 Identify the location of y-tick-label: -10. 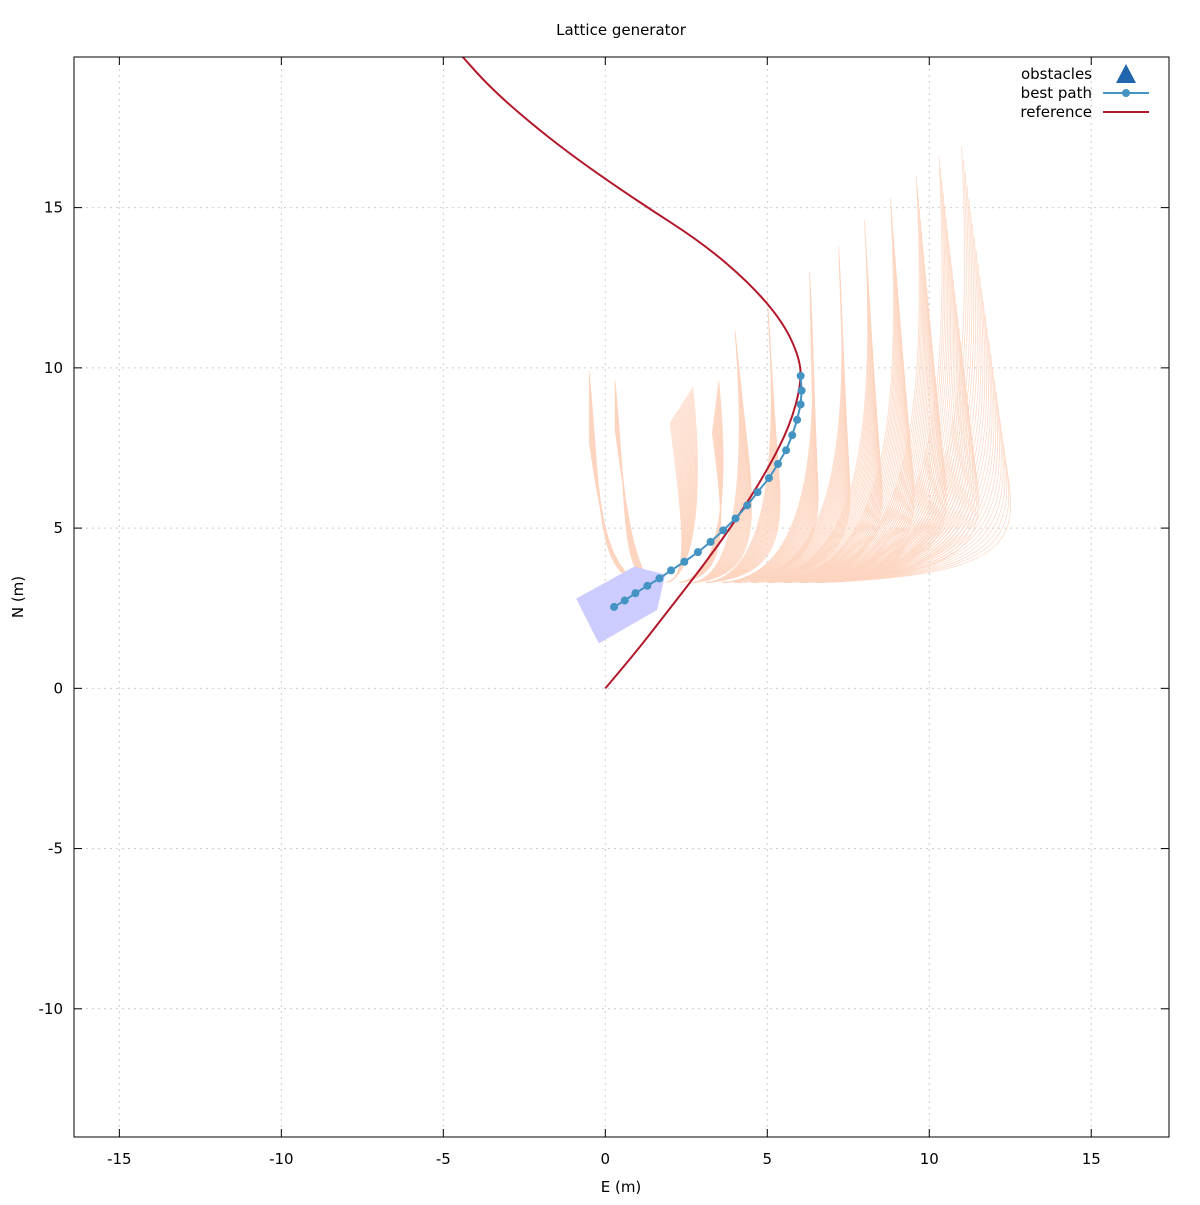
(51, 1009).